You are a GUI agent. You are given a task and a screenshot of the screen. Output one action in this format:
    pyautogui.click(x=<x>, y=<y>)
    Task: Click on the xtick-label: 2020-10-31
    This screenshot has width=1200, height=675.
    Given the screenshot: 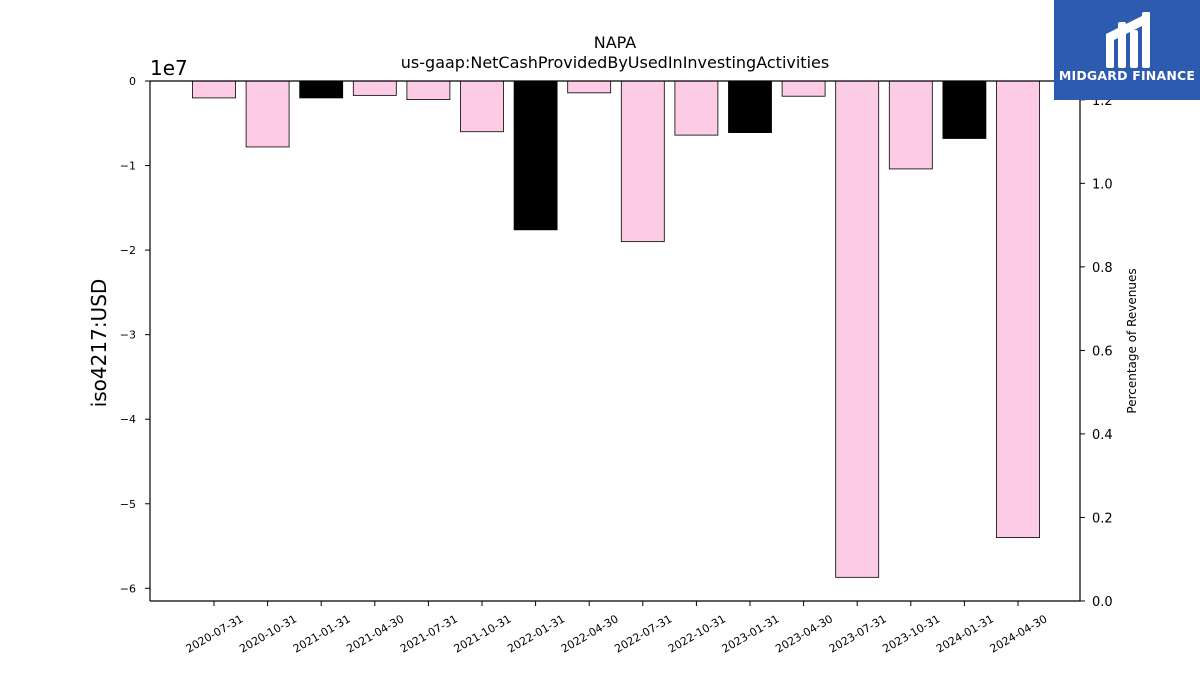 What is the action you would take?
    pyautogui.click(x=268, y=633)
    